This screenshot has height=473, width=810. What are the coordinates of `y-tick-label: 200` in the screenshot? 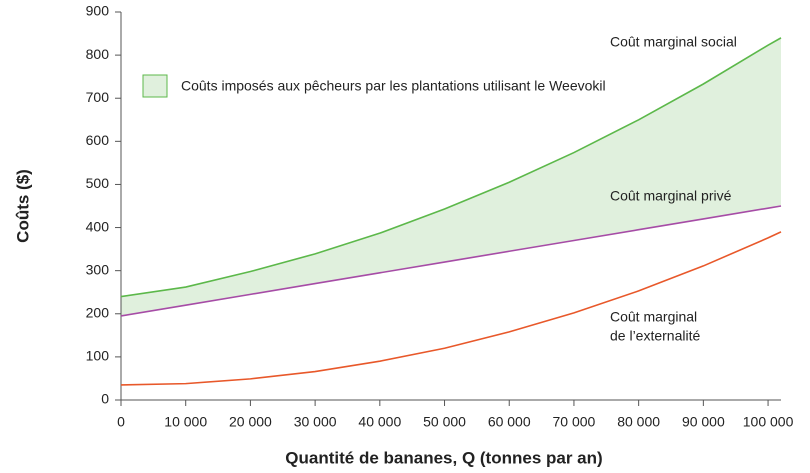 It's located at (98, 312).